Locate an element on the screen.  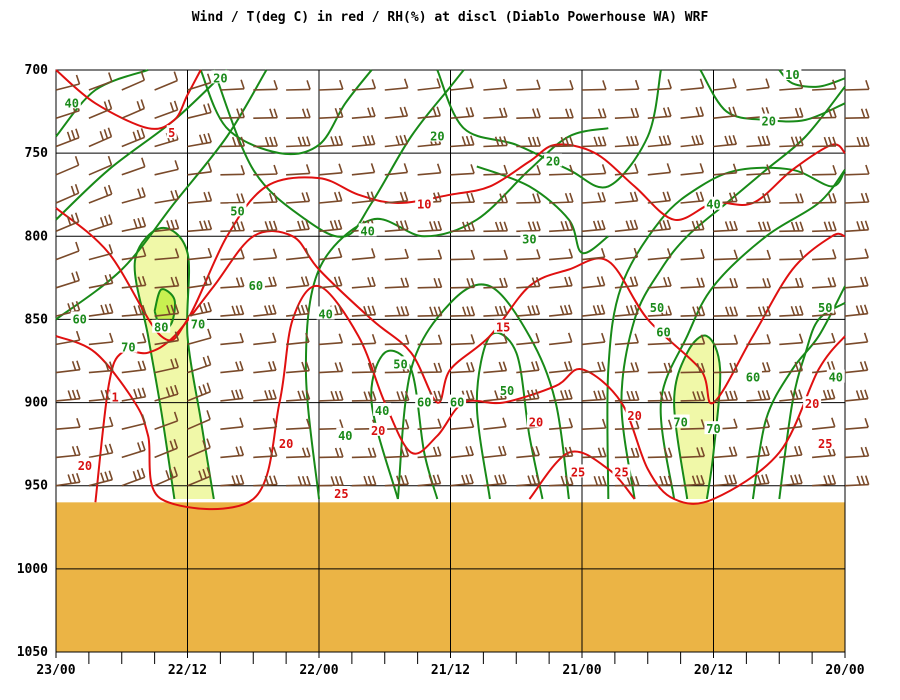
rh-label-25: 20 is located at coordinates (769, 122).